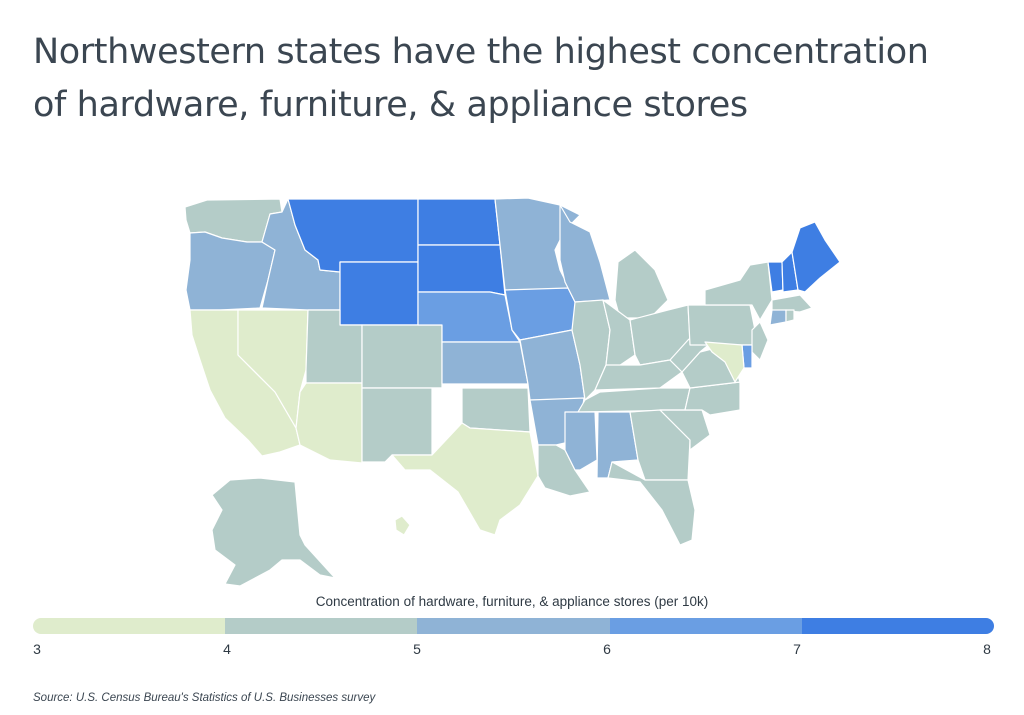 The image size is (1024, 715). I want to click on state-me, so click(816, 257).